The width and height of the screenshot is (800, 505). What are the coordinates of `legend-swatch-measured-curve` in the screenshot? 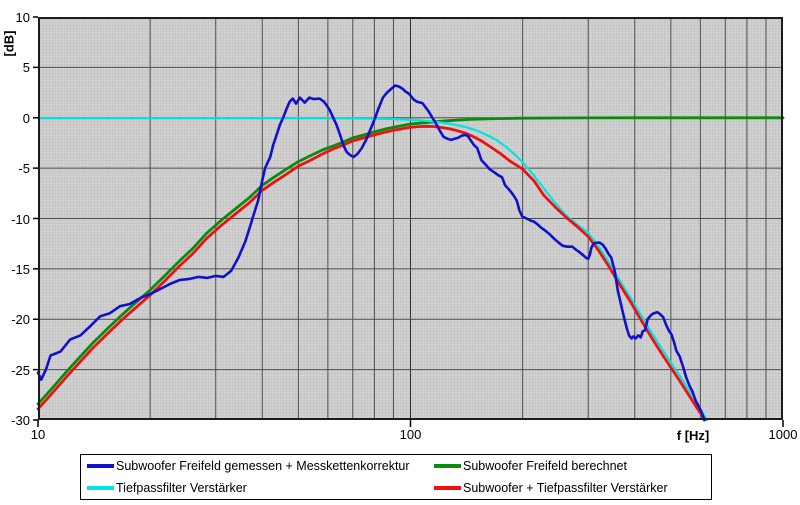 It's located at (100, 466).